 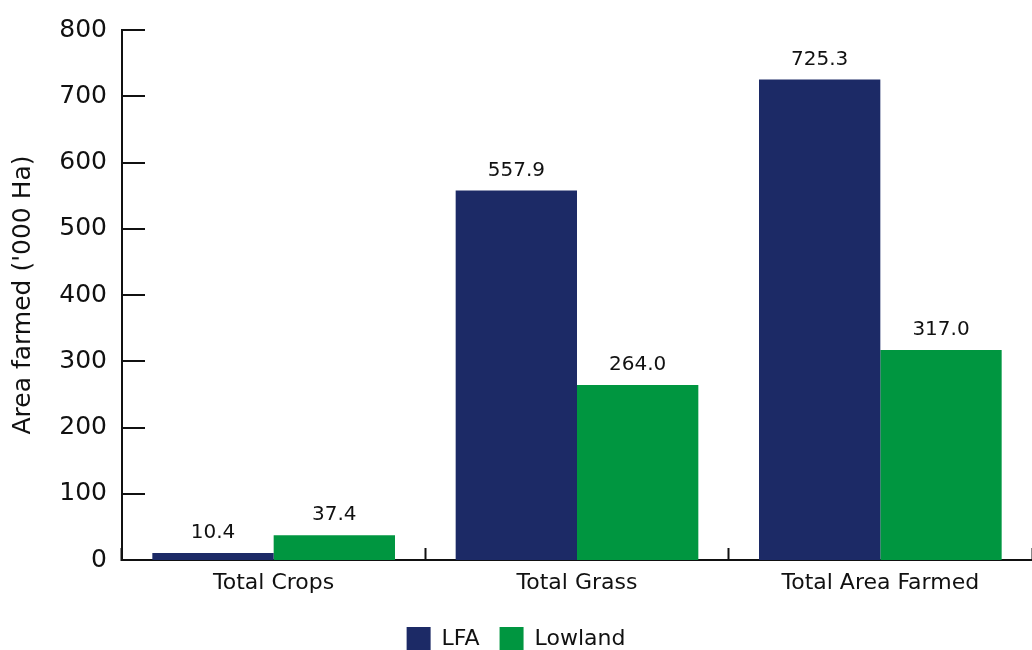 I want to click on y-tick-label: 100, so click(x=83, y=492).